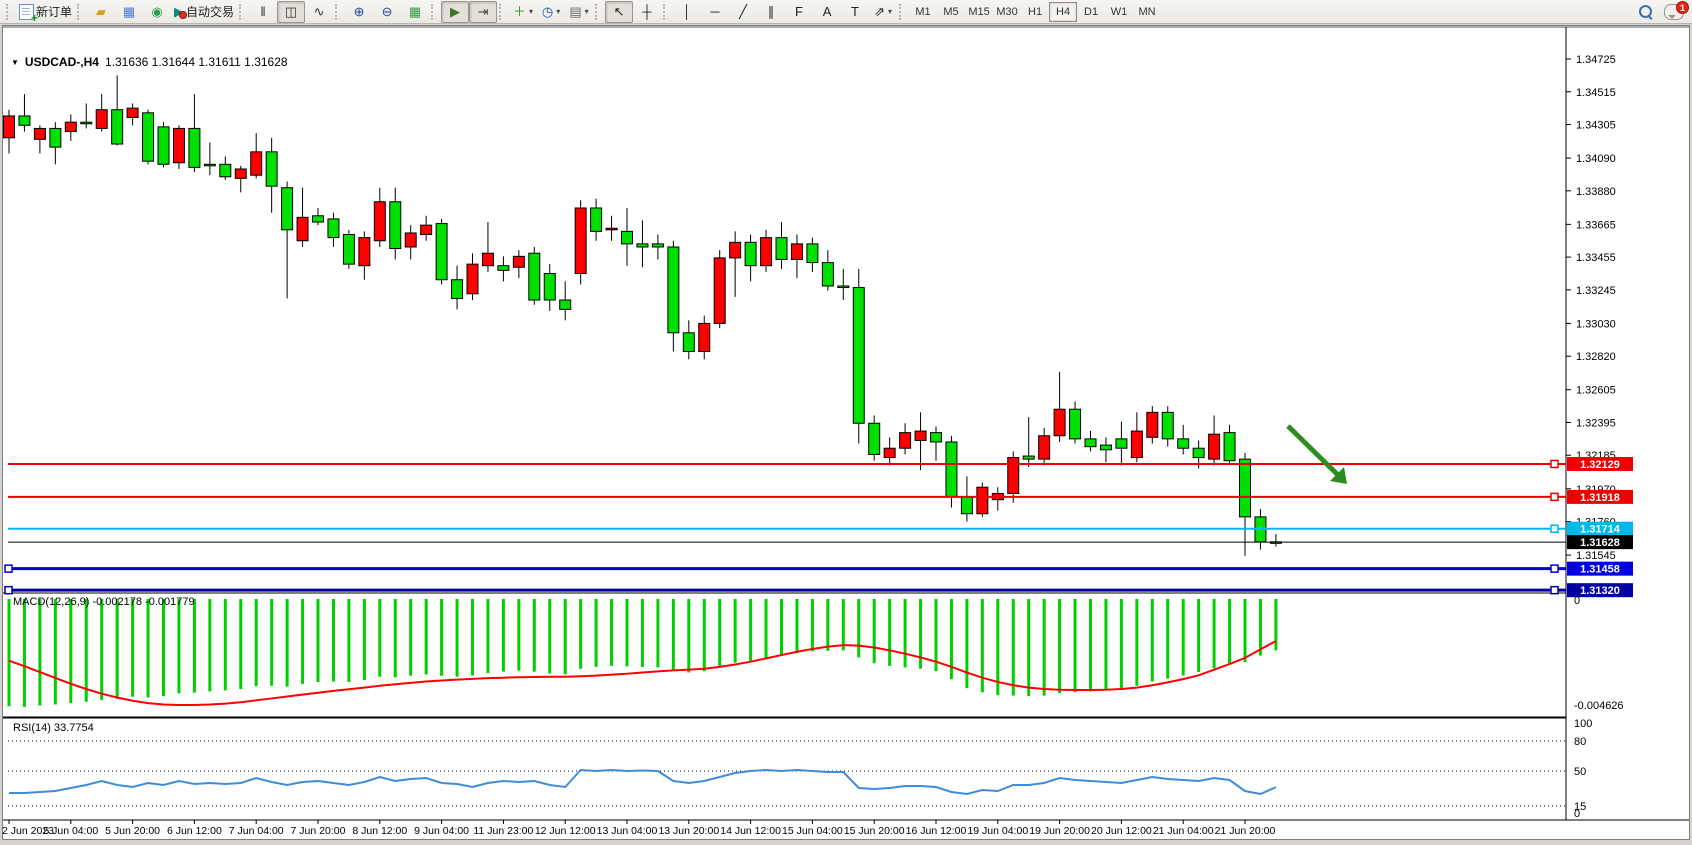 This screenshot has width=1692, height=845. Describe the element at coordinates (1600, 568) in the screenshot. I see `price-line-label-box` at that location.